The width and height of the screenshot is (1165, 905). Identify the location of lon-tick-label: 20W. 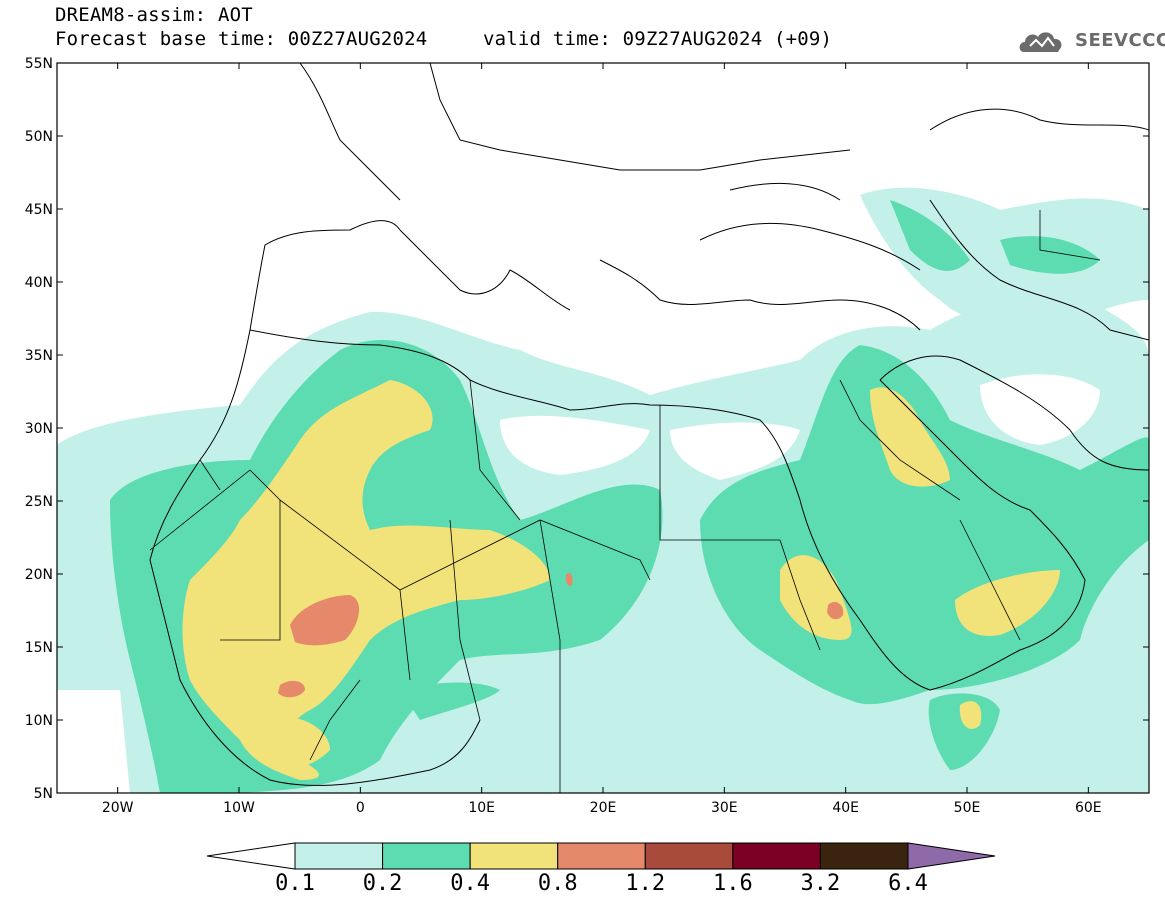
(118, 808).